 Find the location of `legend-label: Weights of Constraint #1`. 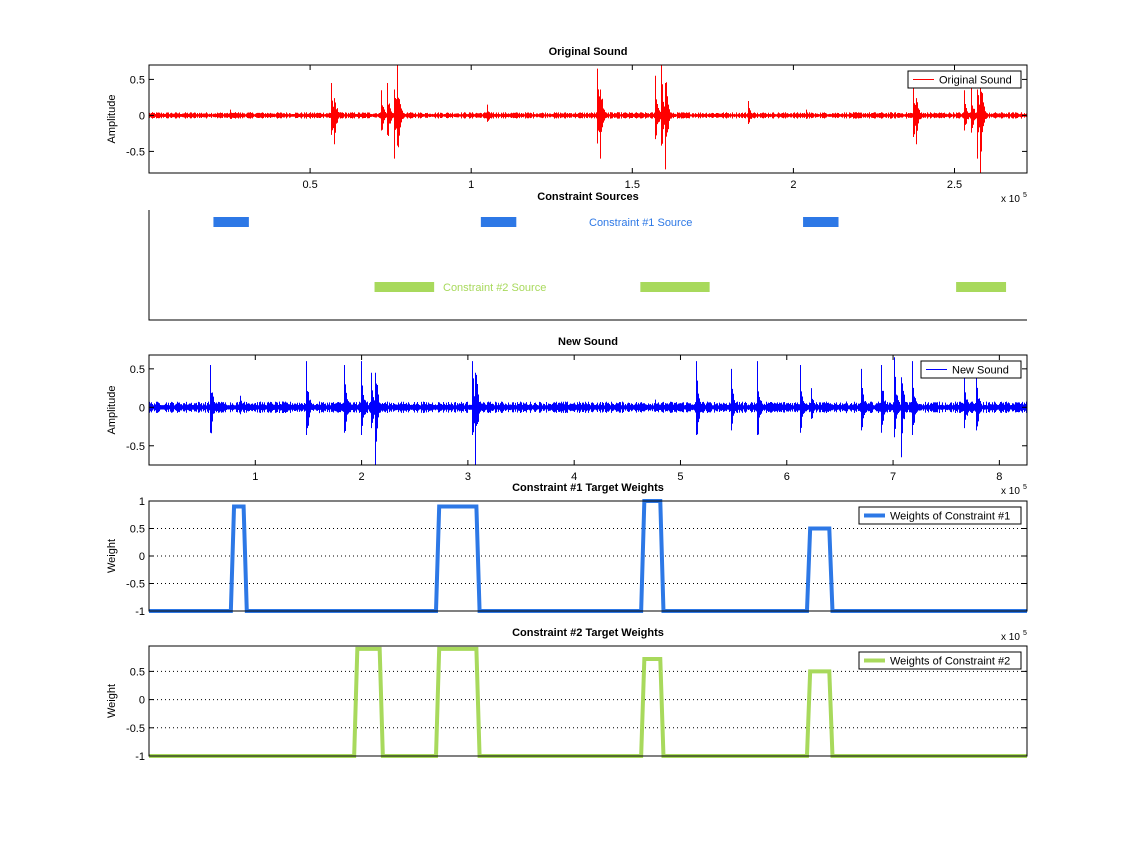

legend-label: Weights of Constraint #1 is located at coordinates (950, 517).